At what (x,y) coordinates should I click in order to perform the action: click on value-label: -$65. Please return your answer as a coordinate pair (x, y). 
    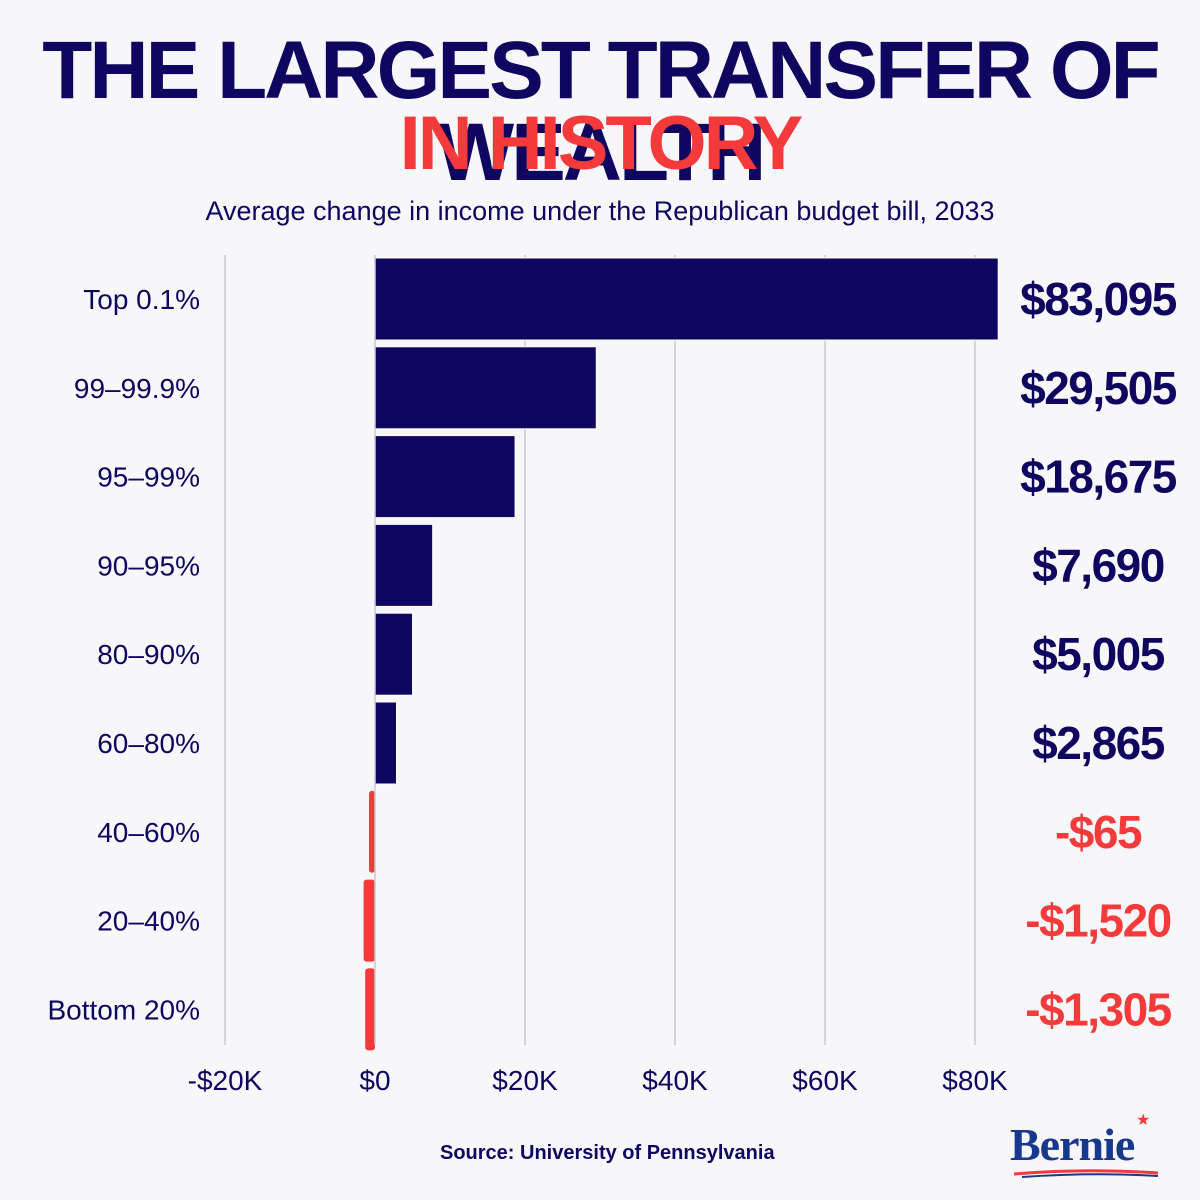
    Looking at the image, I should click on (1098, 832).